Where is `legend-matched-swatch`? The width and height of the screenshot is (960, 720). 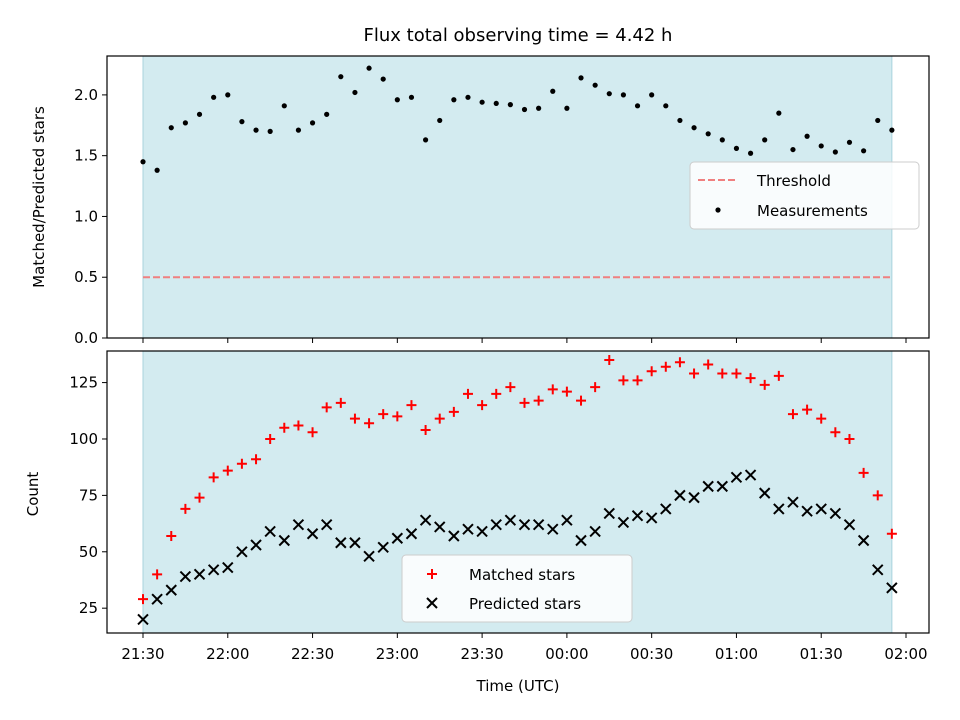
legend-matched-swatch is located at coordinates (432, 574).